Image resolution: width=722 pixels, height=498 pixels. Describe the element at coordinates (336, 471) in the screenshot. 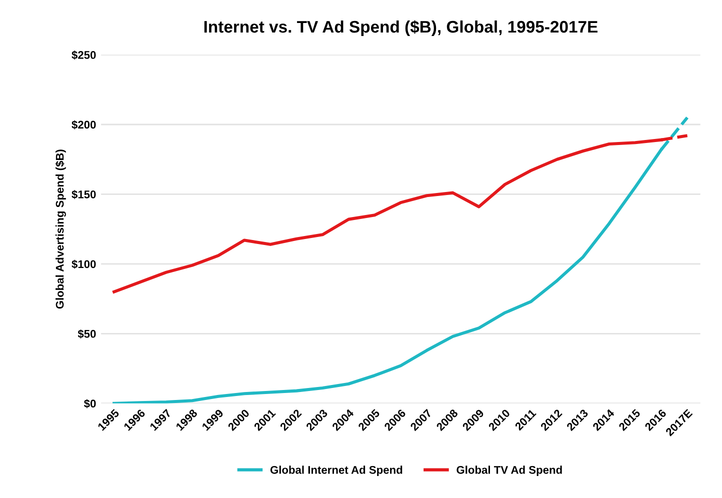

I see `legend-label: Global Internet Ad Spend` at that location.